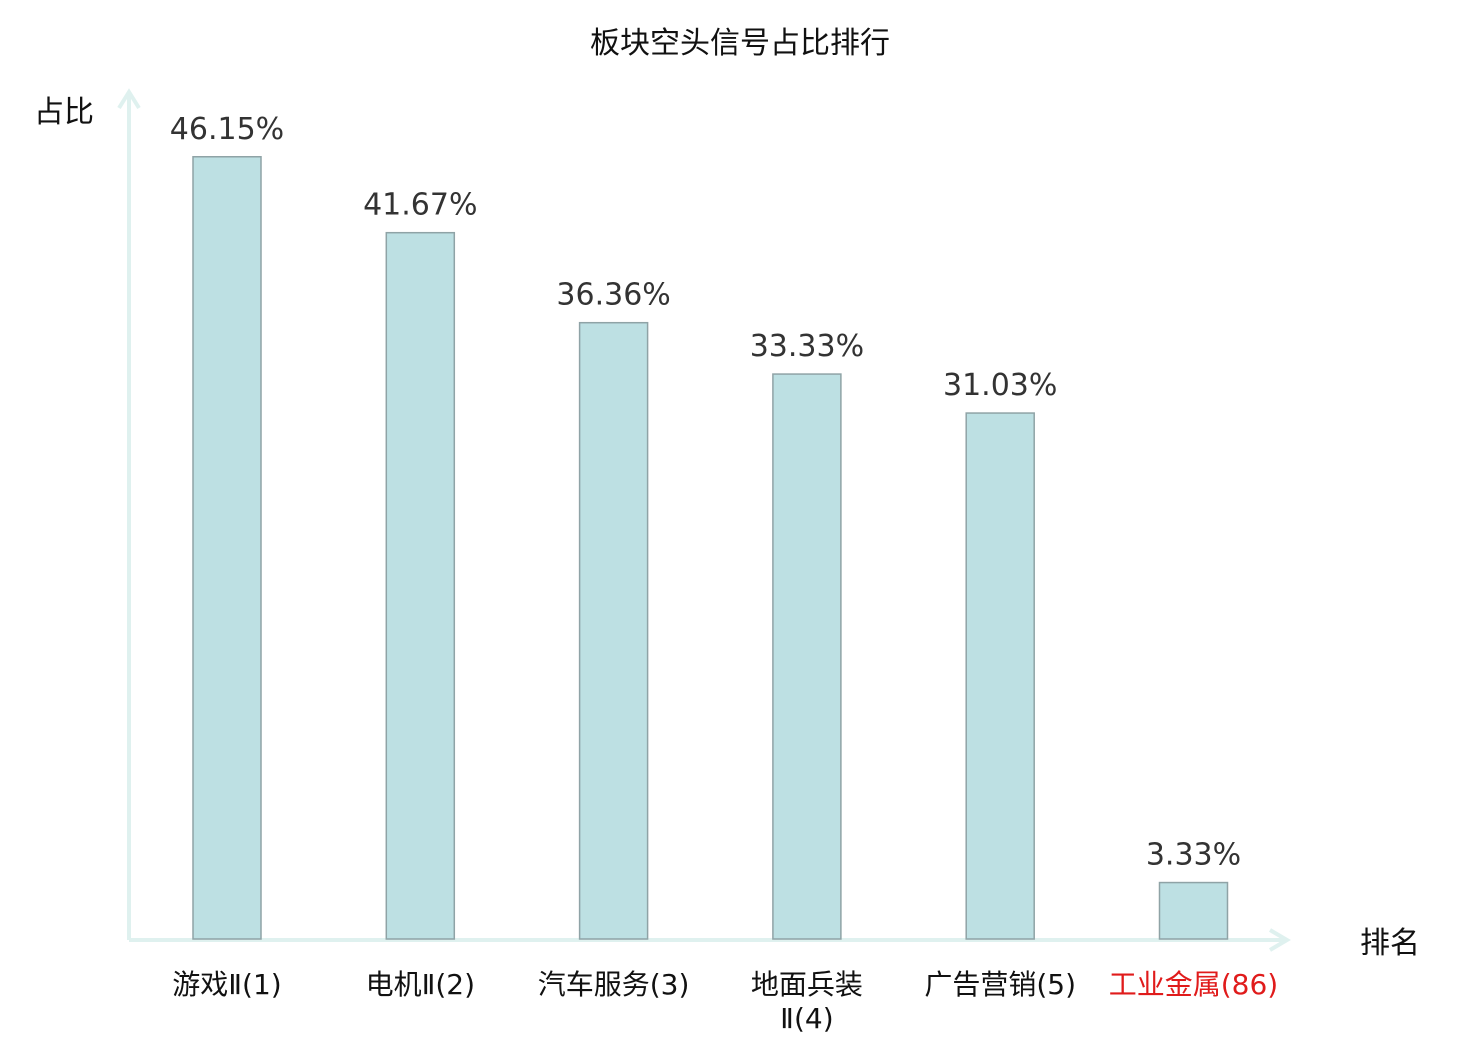 The width and height of the screenshot is (1480, 1040). What do you see at coordinates (740, 43) in the screenshot?
I see `chart-title: 板块空头信号占比排行` at bounding box center [740, 43].